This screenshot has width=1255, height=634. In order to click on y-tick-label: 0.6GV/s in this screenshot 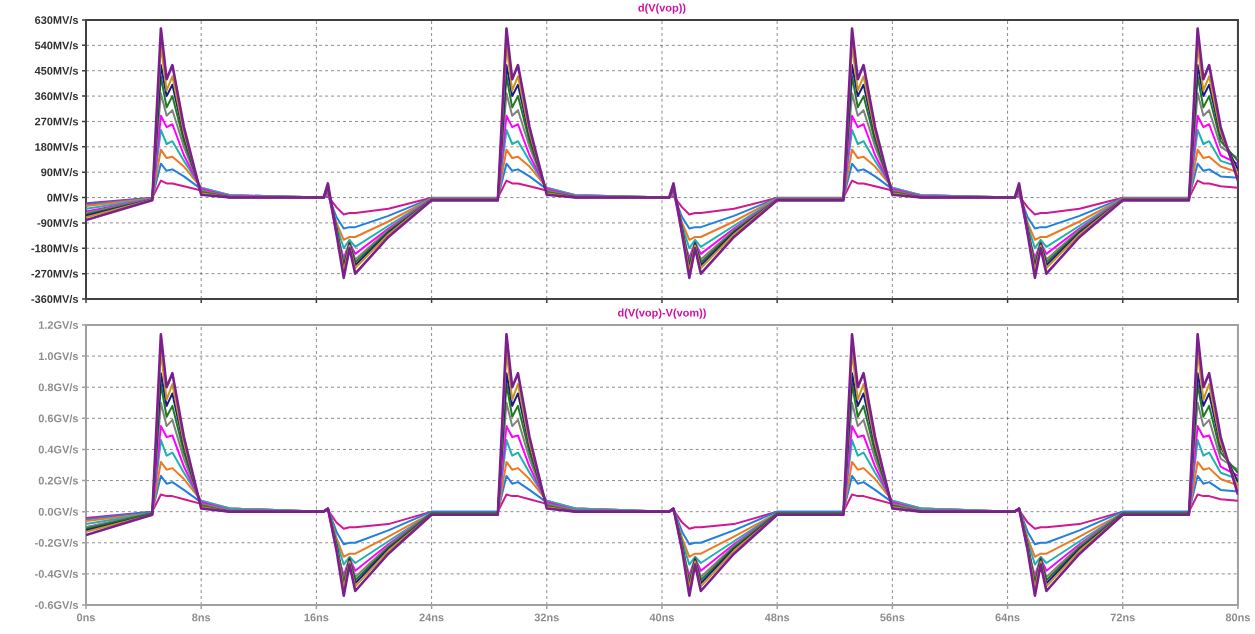, I will do `click(58, 418)`.